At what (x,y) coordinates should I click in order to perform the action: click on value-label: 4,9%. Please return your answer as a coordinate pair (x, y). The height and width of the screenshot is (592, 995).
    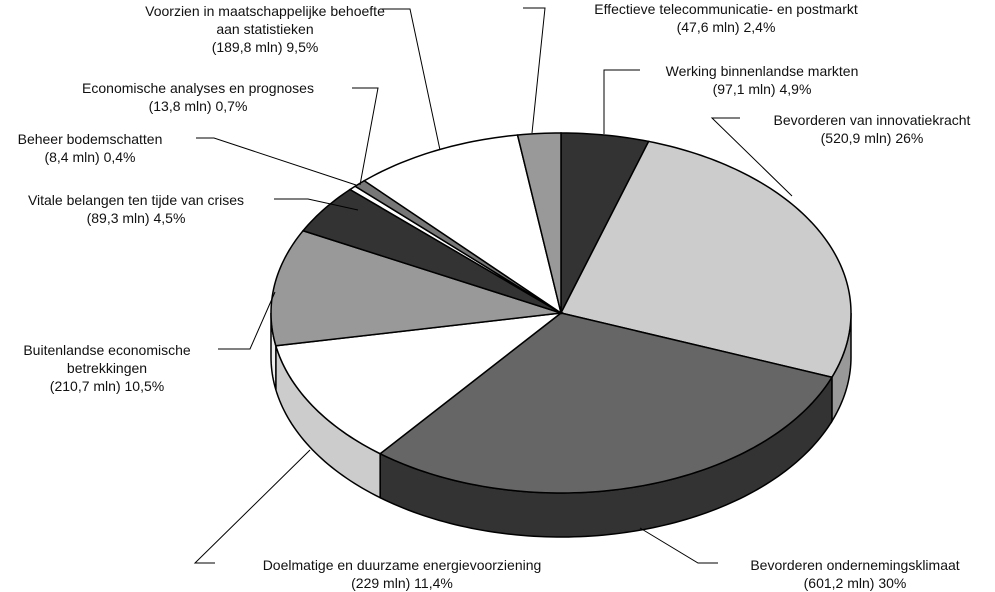
    Looking at the image, I should click on (795, 89).